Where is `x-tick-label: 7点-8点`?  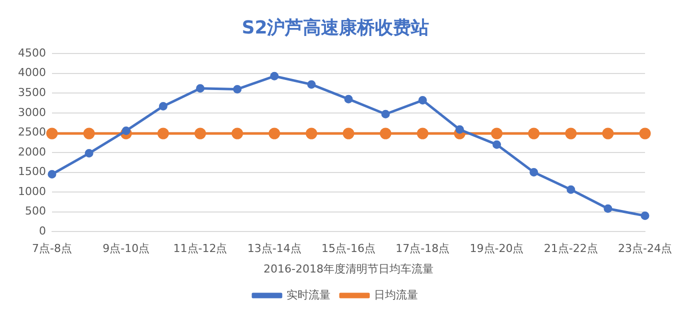
x-tick-label: 7点-8点 is located at coordinates (52, 249).